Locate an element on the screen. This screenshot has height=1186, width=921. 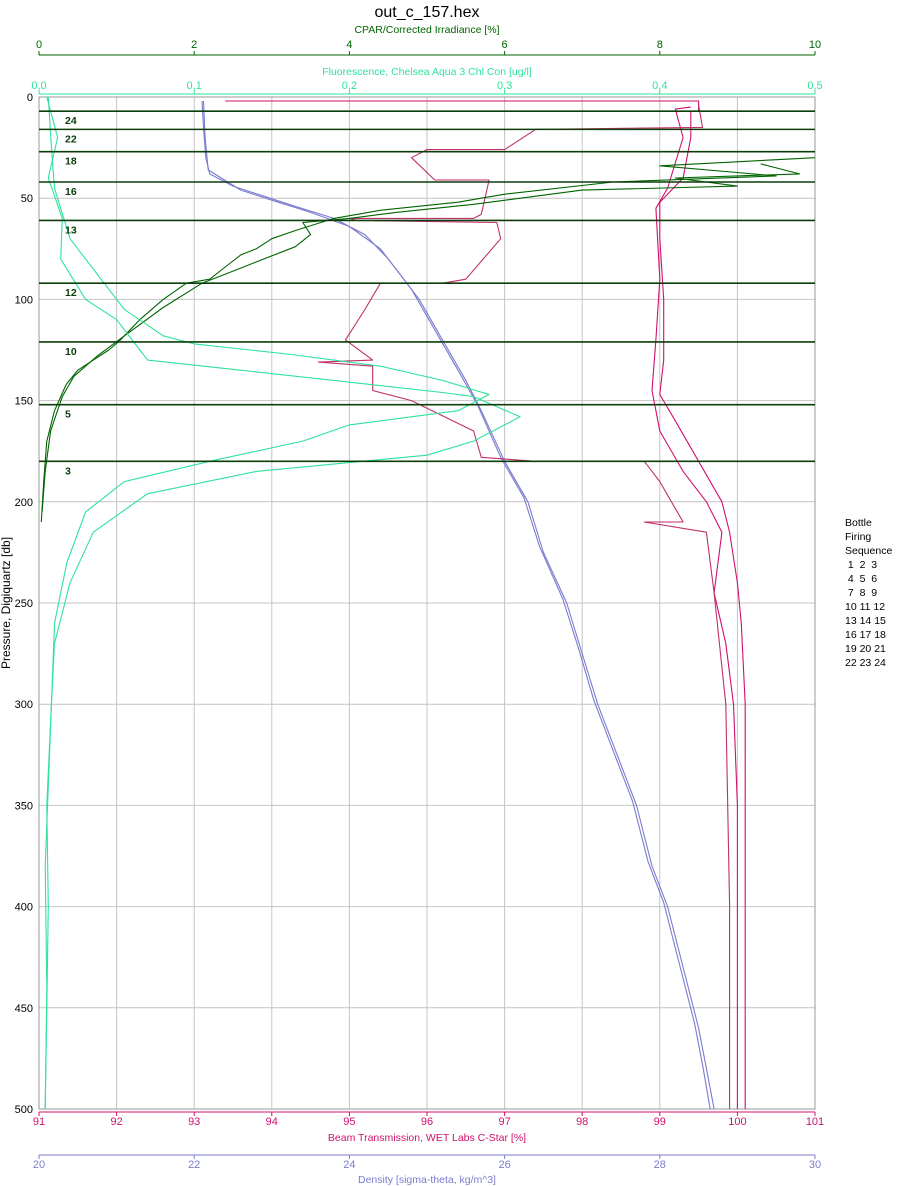
x-tick-label-trans: 91 is located at coordinates (39, 1122).